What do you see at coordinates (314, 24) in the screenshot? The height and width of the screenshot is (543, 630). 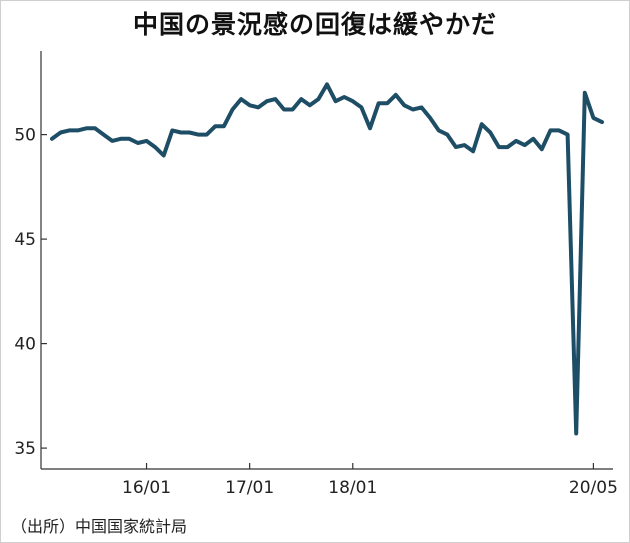 I see `chart-title: 中国の景況感の回復は緩やかだ` at bounding box center [314, 24].